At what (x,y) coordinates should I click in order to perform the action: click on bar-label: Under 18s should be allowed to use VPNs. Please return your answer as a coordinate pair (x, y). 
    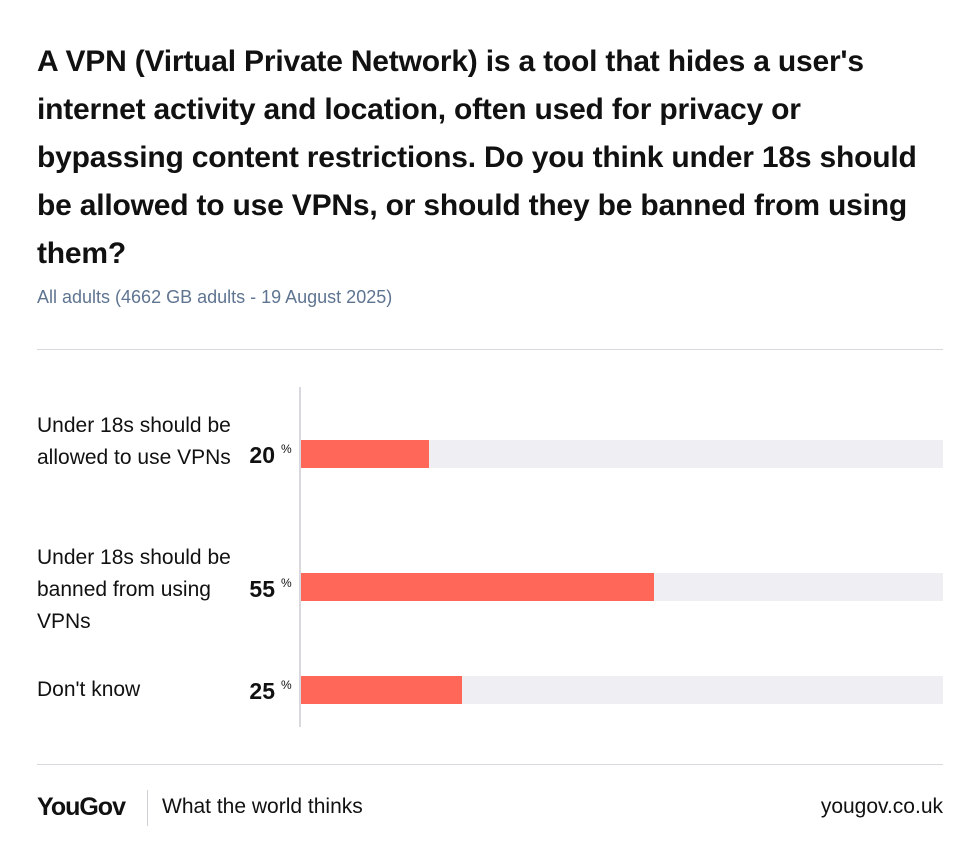
    Looking at the image, I should click on (134, 441).